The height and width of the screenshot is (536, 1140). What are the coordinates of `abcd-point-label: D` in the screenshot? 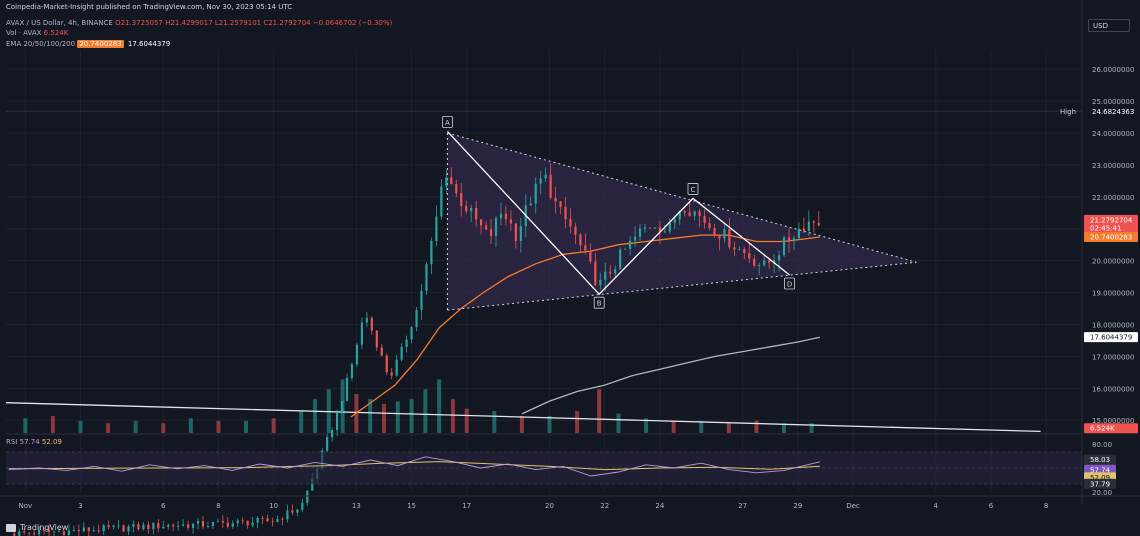 It's located at (789, 285).